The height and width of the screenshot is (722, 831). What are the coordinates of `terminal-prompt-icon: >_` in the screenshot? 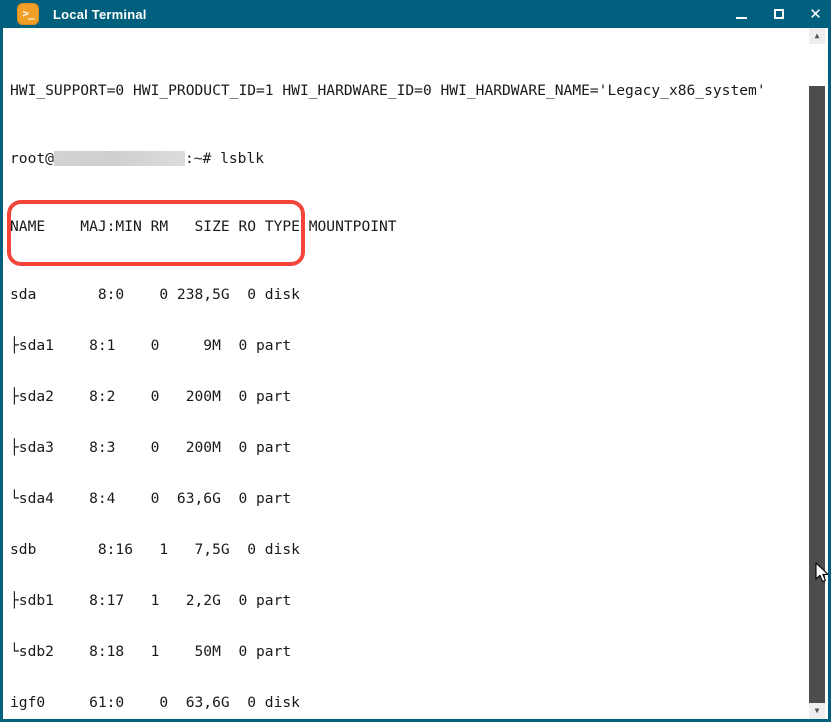 It's located at (28, 14).